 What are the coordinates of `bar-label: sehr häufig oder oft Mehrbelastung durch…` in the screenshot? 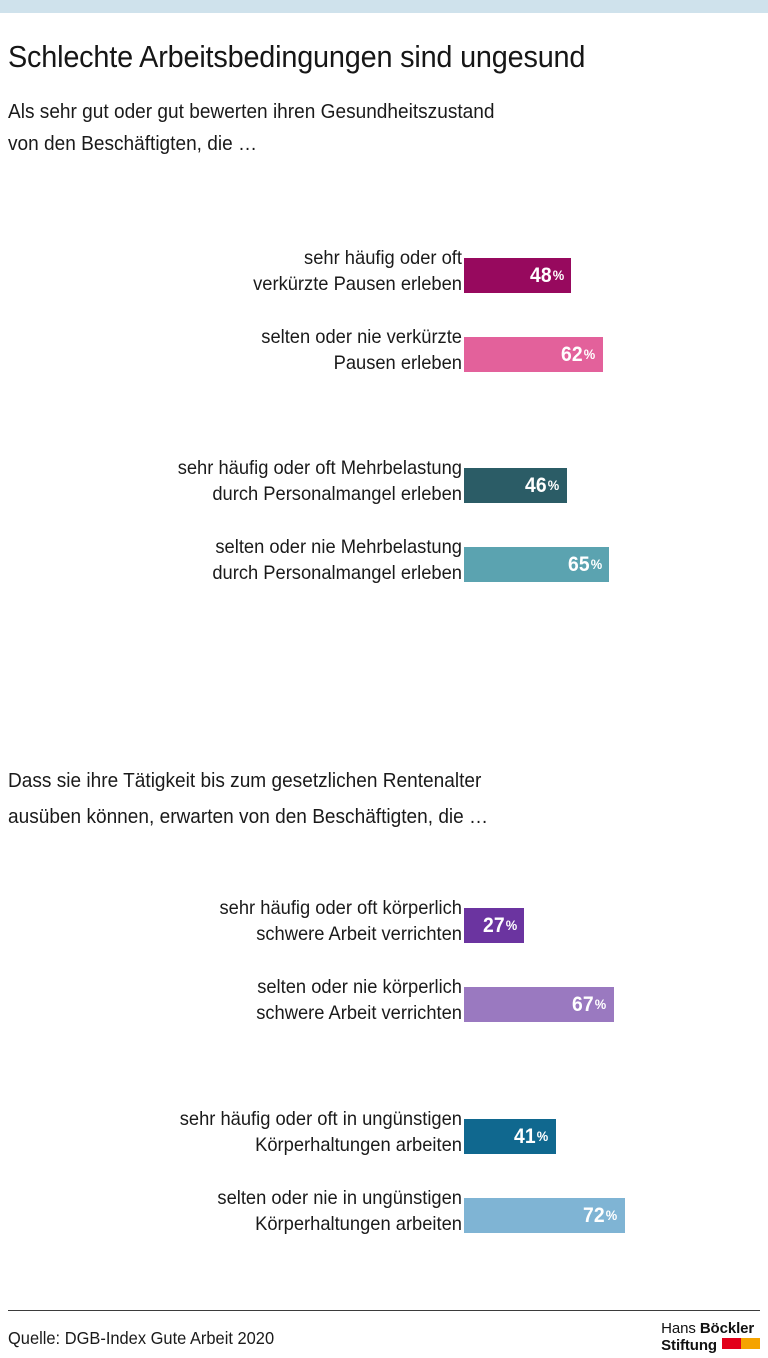 It's located at (319, 481).